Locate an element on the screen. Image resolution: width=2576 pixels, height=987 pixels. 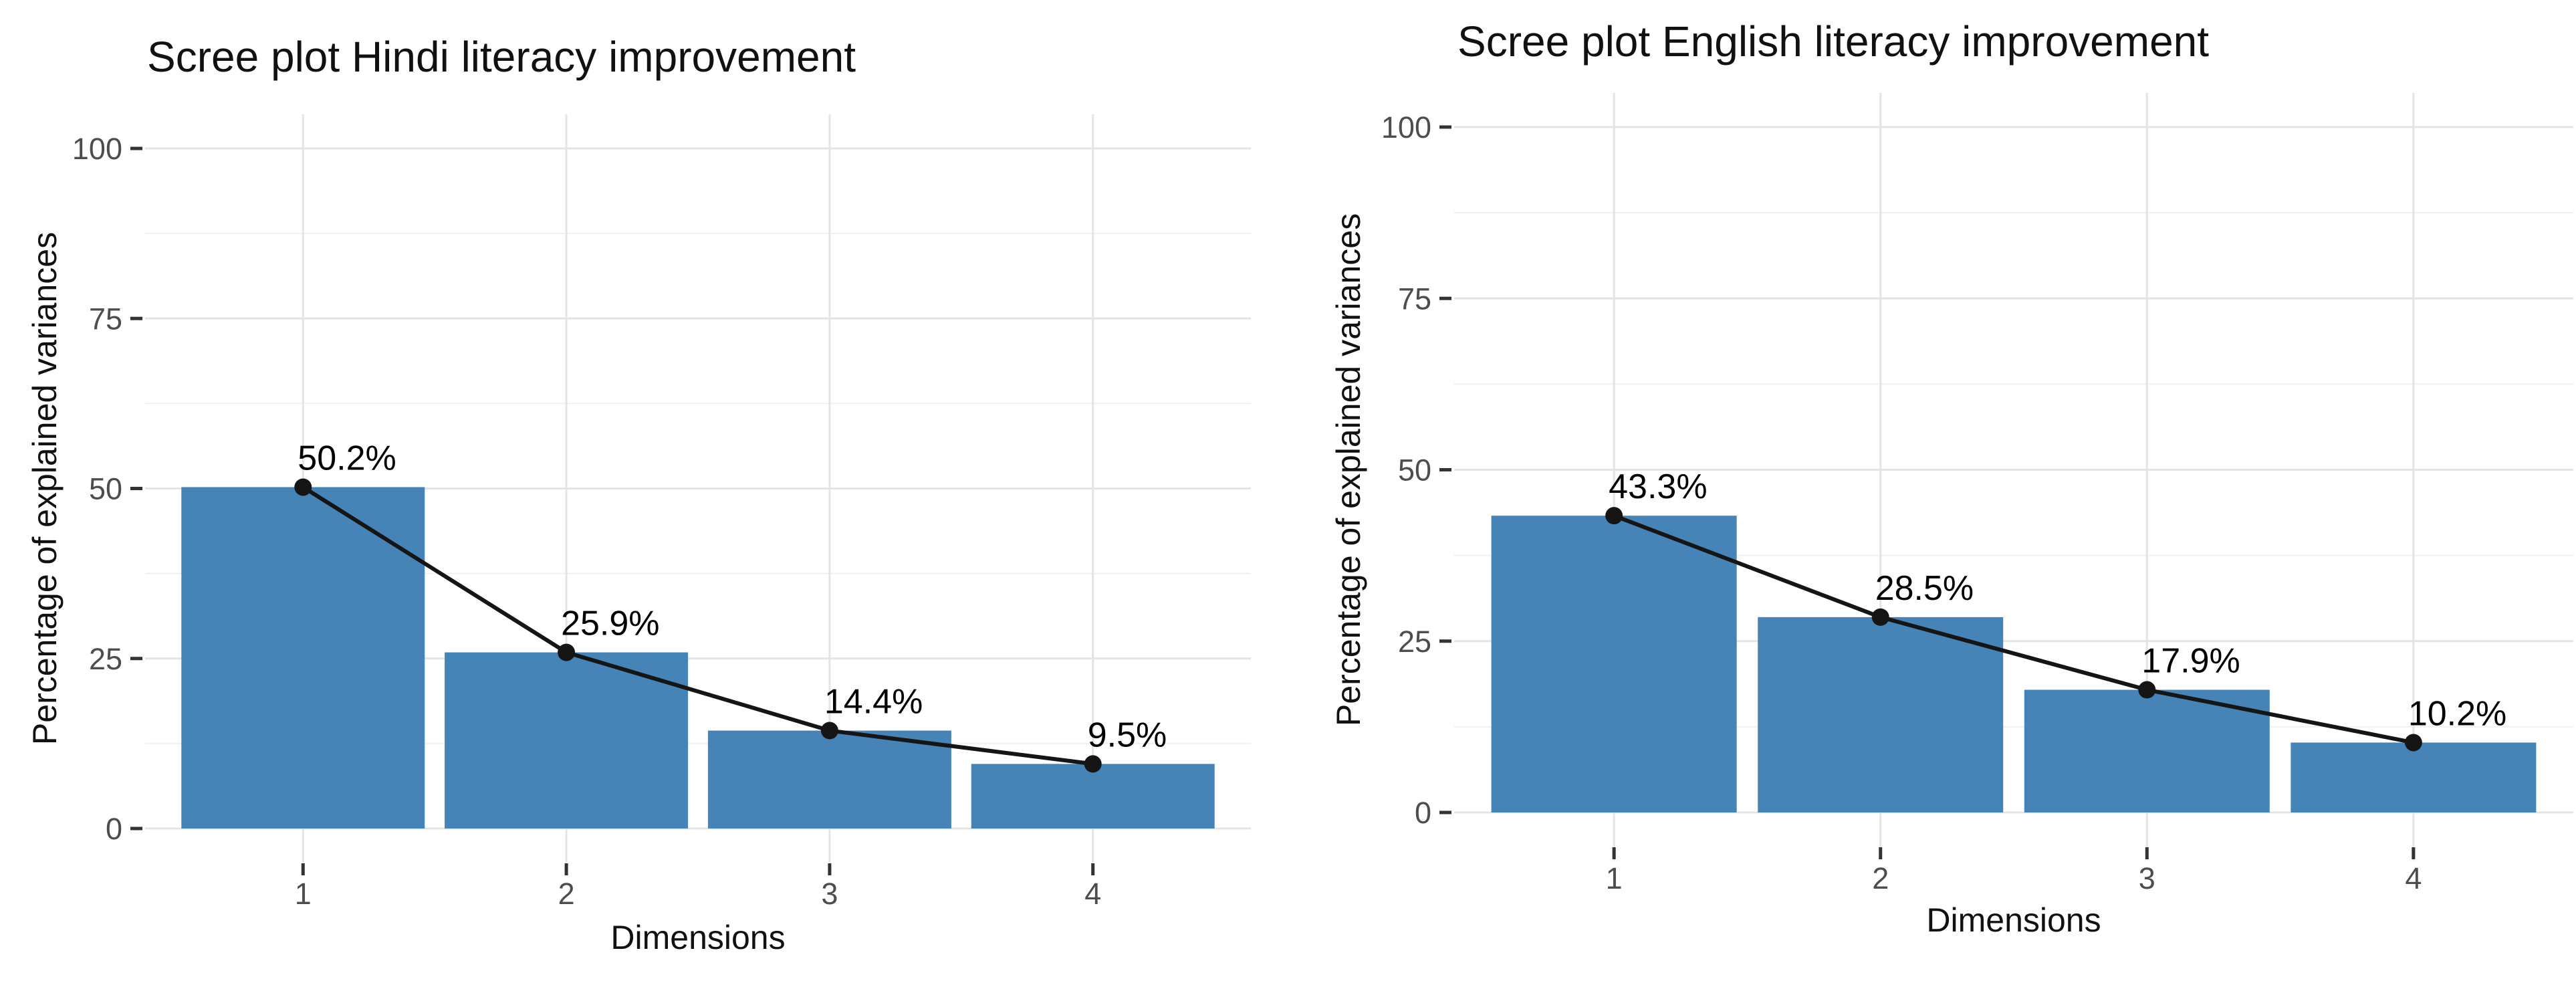
data-label: 25.9% is located at coordinates (610, 624).